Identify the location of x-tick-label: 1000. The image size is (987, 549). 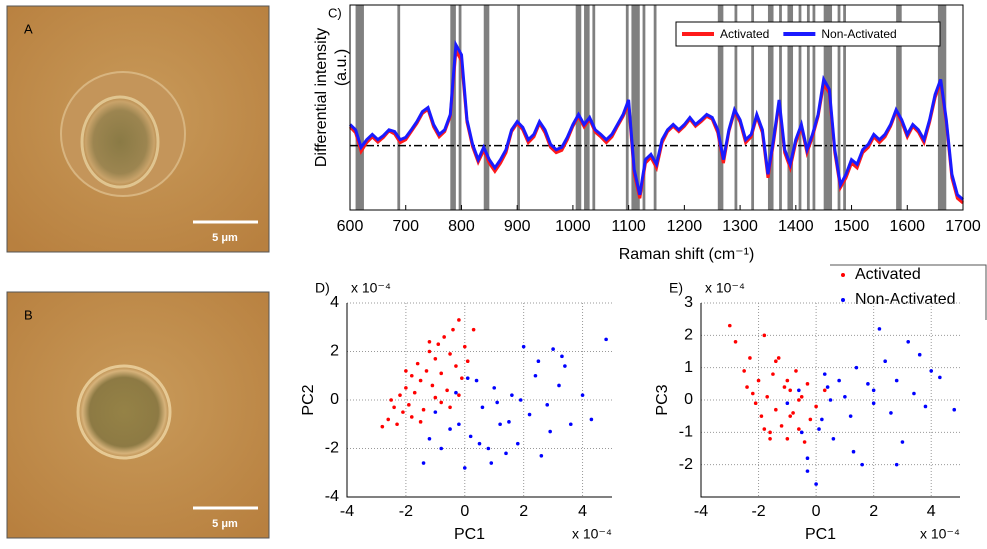
(573, 226).